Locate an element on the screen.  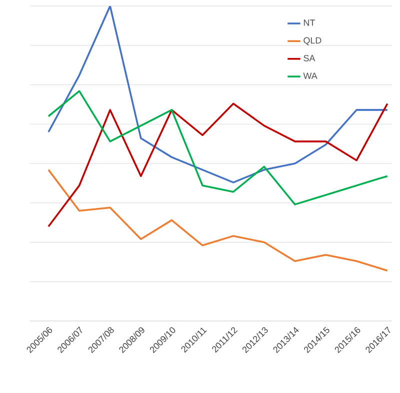
legend-label: NT is located at coordinates (309, 23).